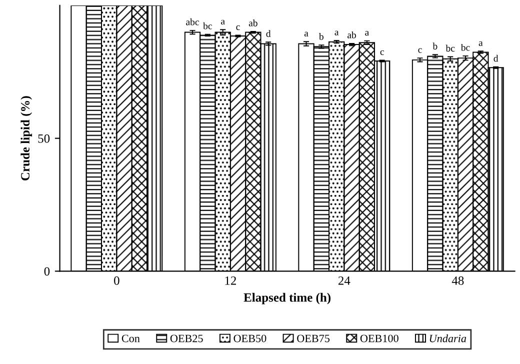 The width and height of the screenshot is (520, 364). What do you see at coordinates (287, 298) in the screenshot?
I see `x-axis-title: Elapsed time (h)` at bounding box center [287, 298].